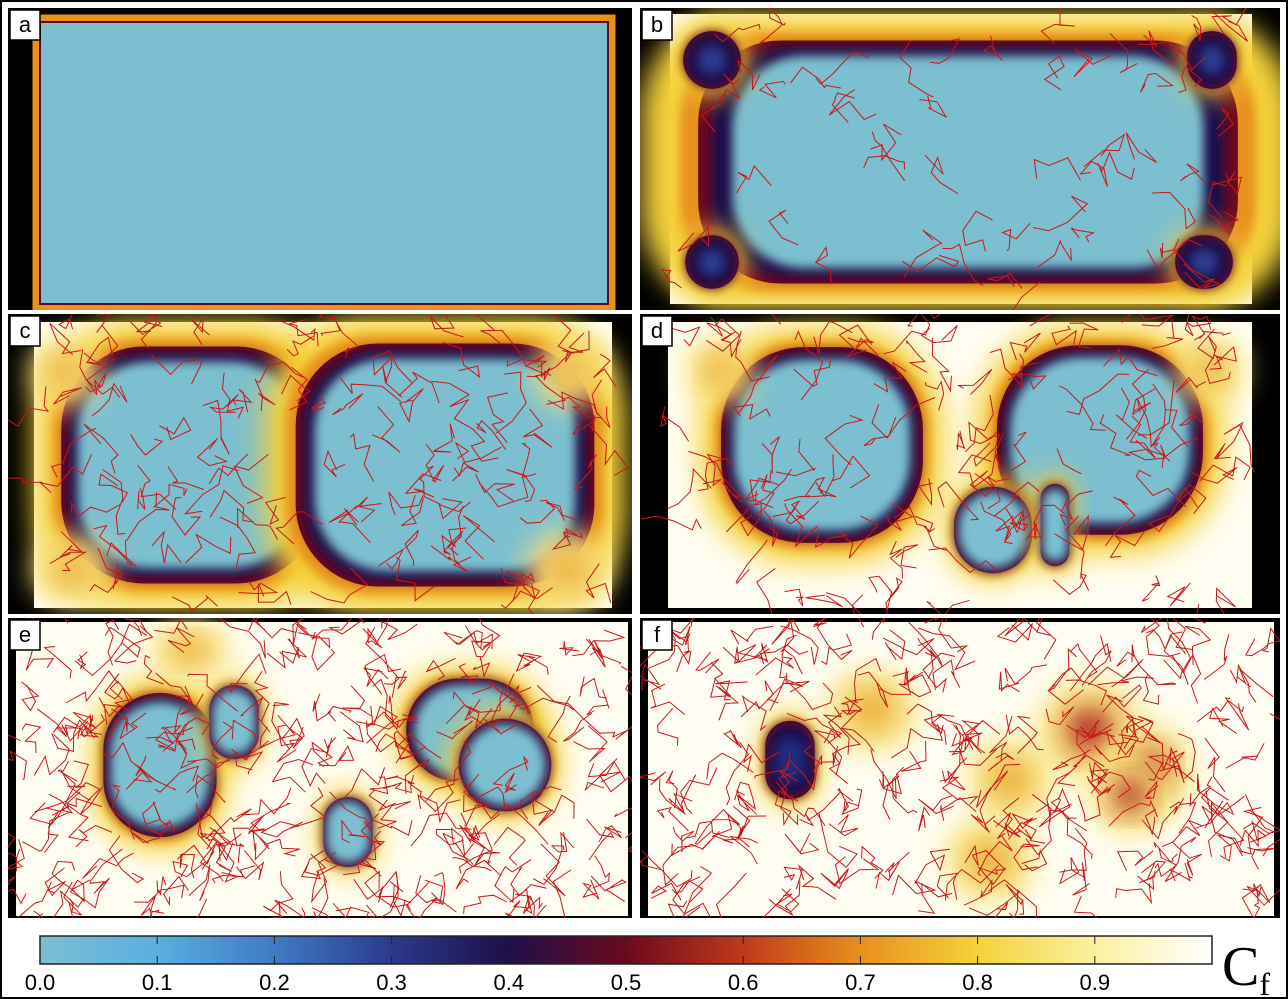 This screenshot has height=999, width=1288. What do you see at coordinates (324, 163) in the screenshot?
I see `specimen-edge` at bounding box center [324, 163].